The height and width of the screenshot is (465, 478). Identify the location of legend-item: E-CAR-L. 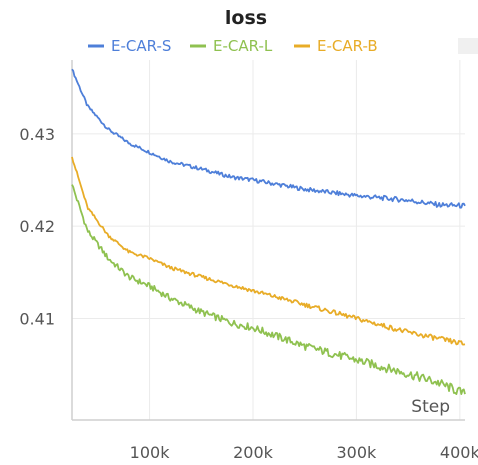
(231, 46).